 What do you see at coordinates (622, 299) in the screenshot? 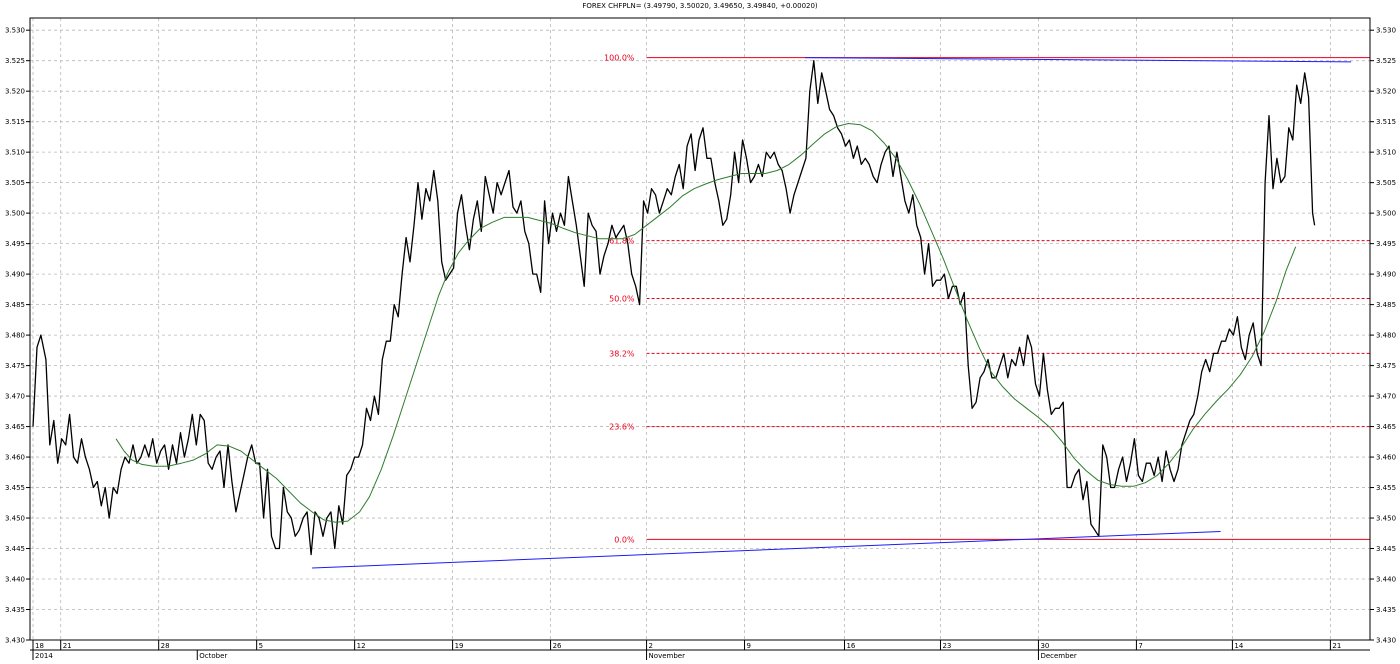
I see `fib-level-label: 50.0%` at bounding box center [622, 299].